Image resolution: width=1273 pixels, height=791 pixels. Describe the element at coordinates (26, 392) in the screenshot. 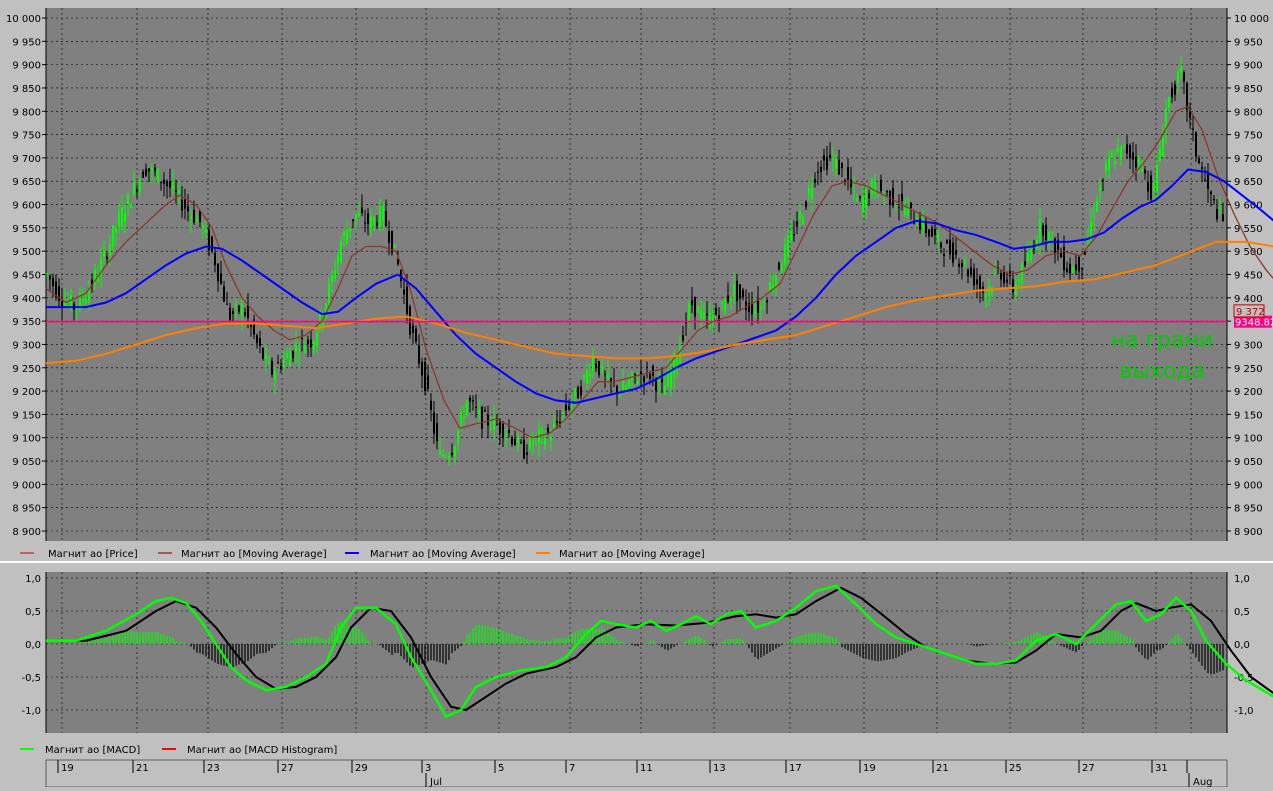

I see `price-tick-label-left: 9 200` at that location.